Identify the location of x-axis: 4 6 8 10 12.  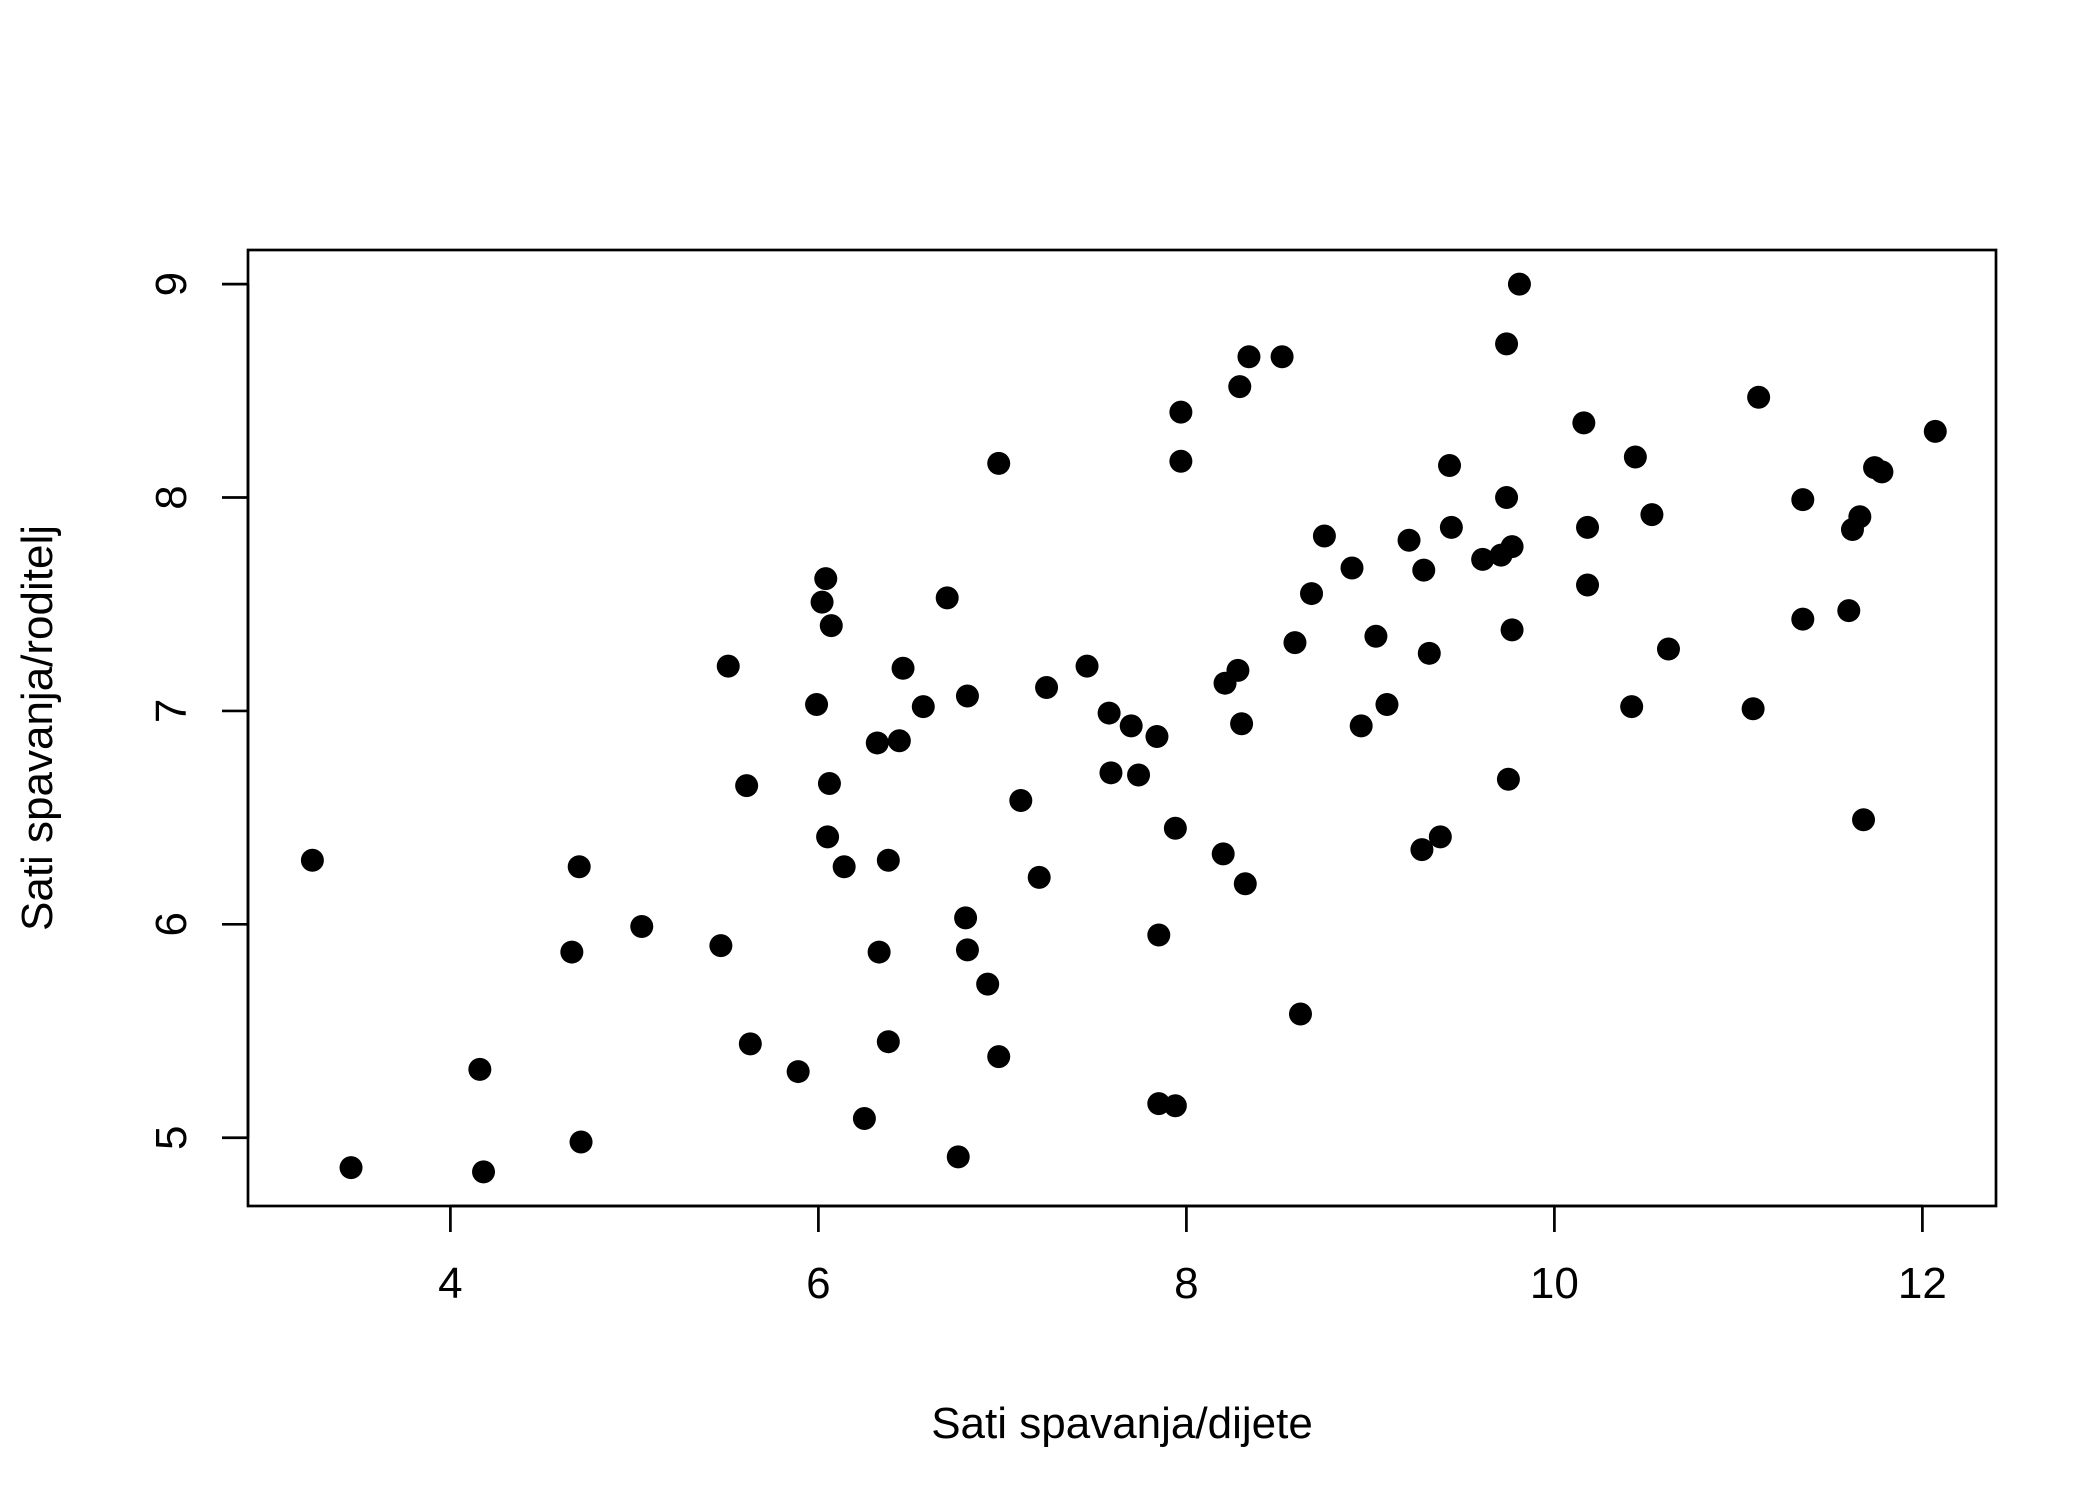
(1192, 1256).